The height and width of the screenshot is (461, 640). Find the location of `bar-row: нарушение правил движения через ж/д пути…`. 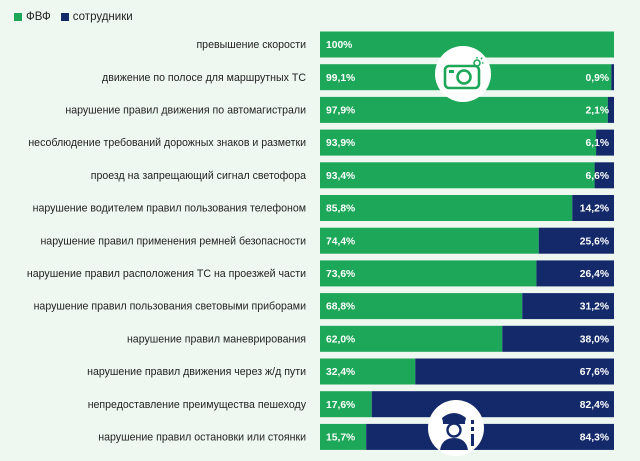

bar-row: нарушение правил движения через ж/д пути… is located at coordinates (350, 371).